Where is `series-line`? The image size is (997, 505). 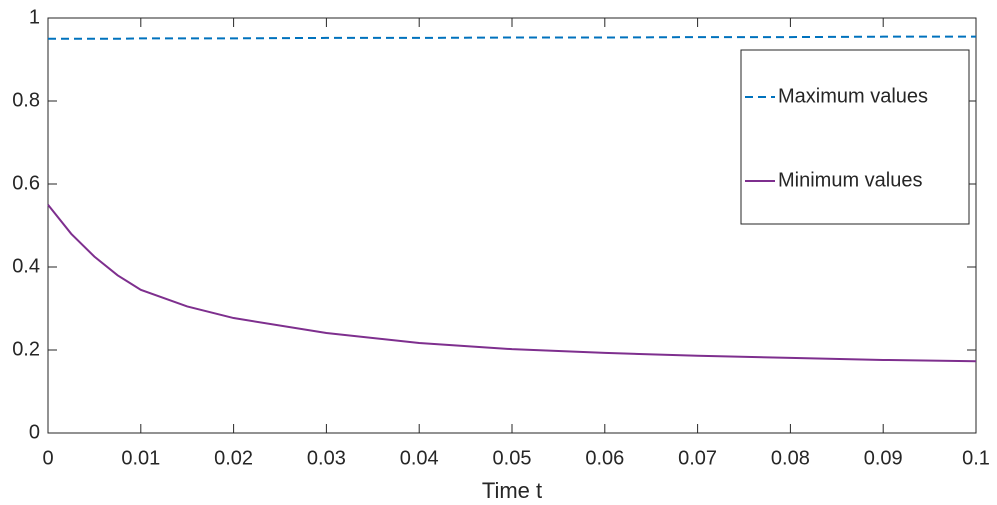 series-line is located at coordinates (512, 37).